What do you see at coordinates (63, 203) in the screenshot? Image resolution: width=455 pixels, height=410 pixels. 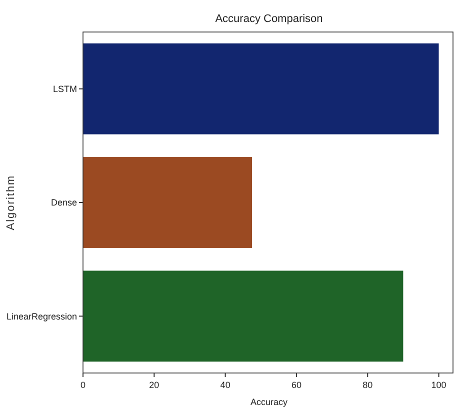 I see `y-tick-label: Dense` at bounding box center [63, 203].